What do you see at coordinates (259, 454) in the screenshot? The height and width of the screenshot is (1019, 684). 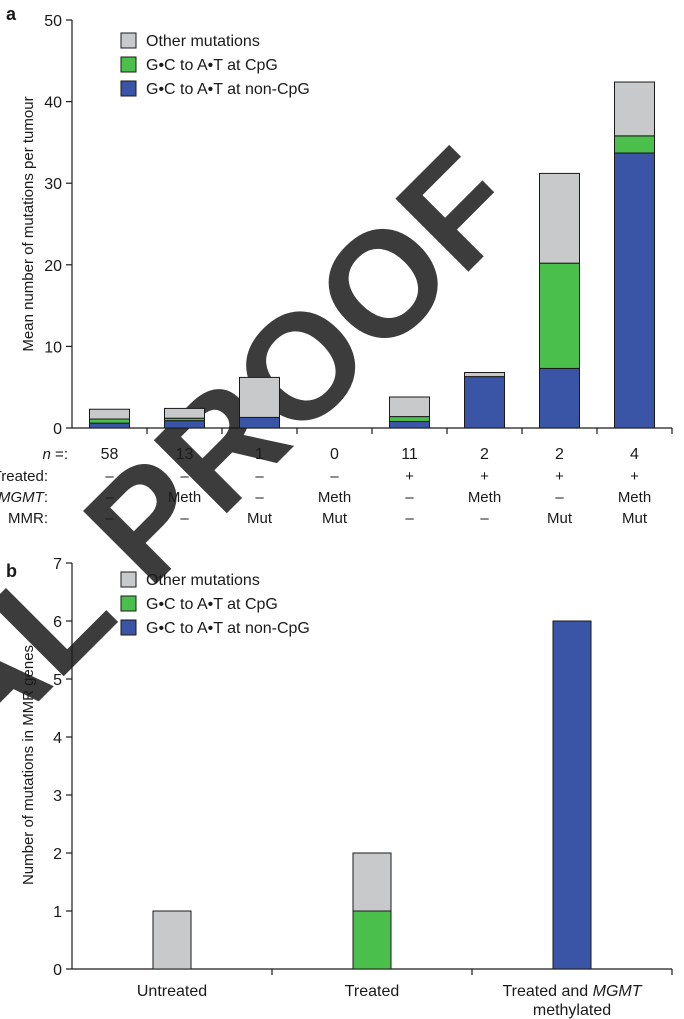 I see `panel-a-cell: 1` at bounding box center [259, 454].